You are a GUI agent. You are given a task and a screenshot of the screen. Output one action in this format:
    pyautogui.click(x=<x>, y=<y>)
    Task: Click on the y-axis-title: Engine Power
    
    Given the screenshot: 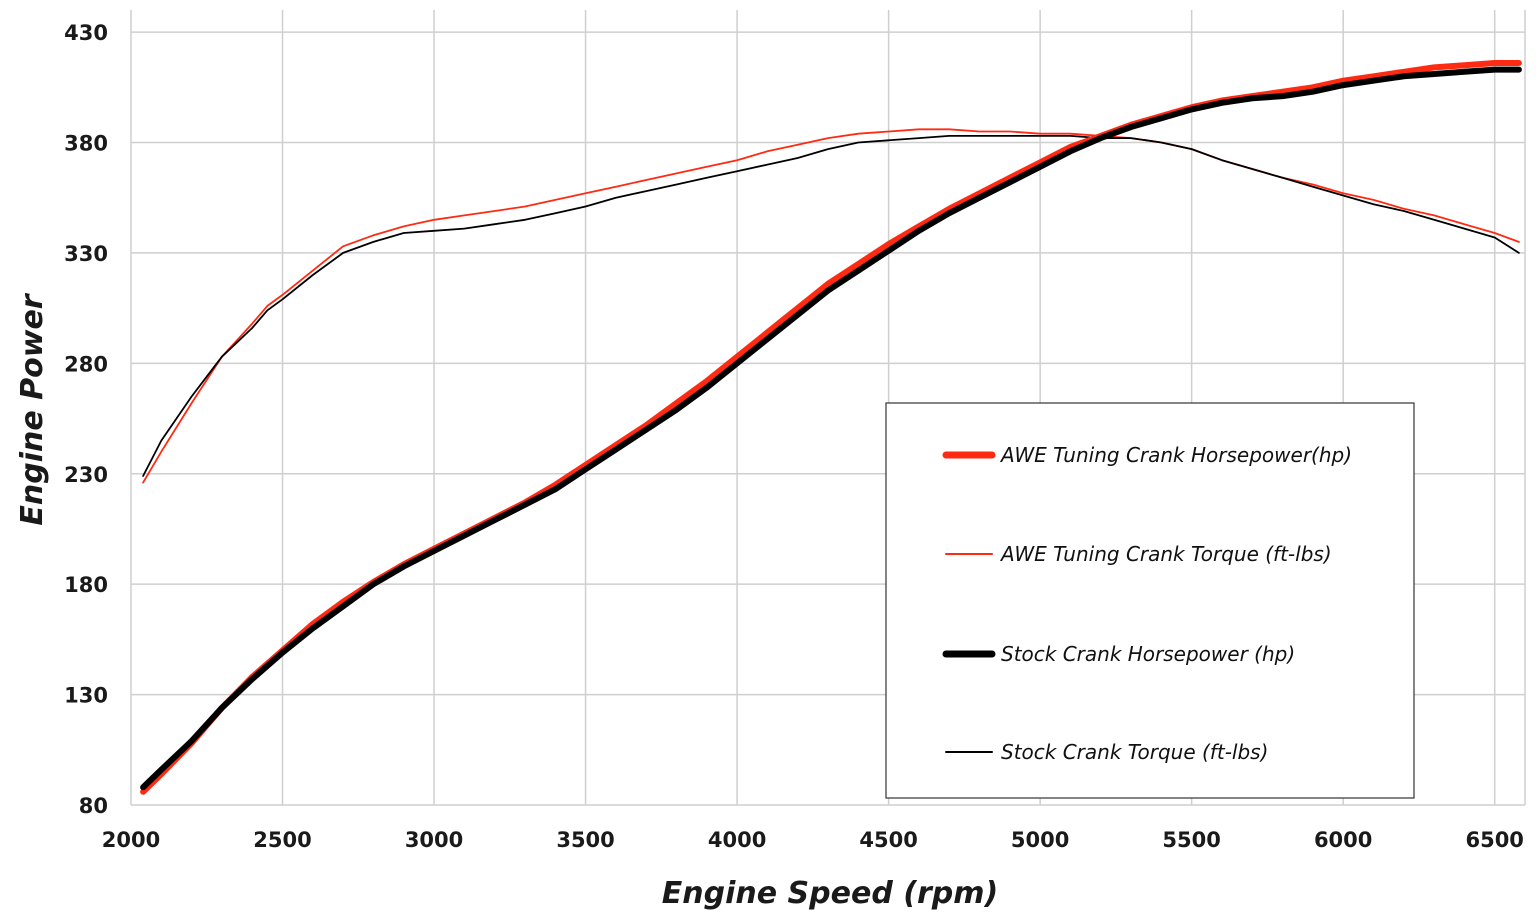 What is the action you would take?
    pyautogui.click(x=32, y=408)
    